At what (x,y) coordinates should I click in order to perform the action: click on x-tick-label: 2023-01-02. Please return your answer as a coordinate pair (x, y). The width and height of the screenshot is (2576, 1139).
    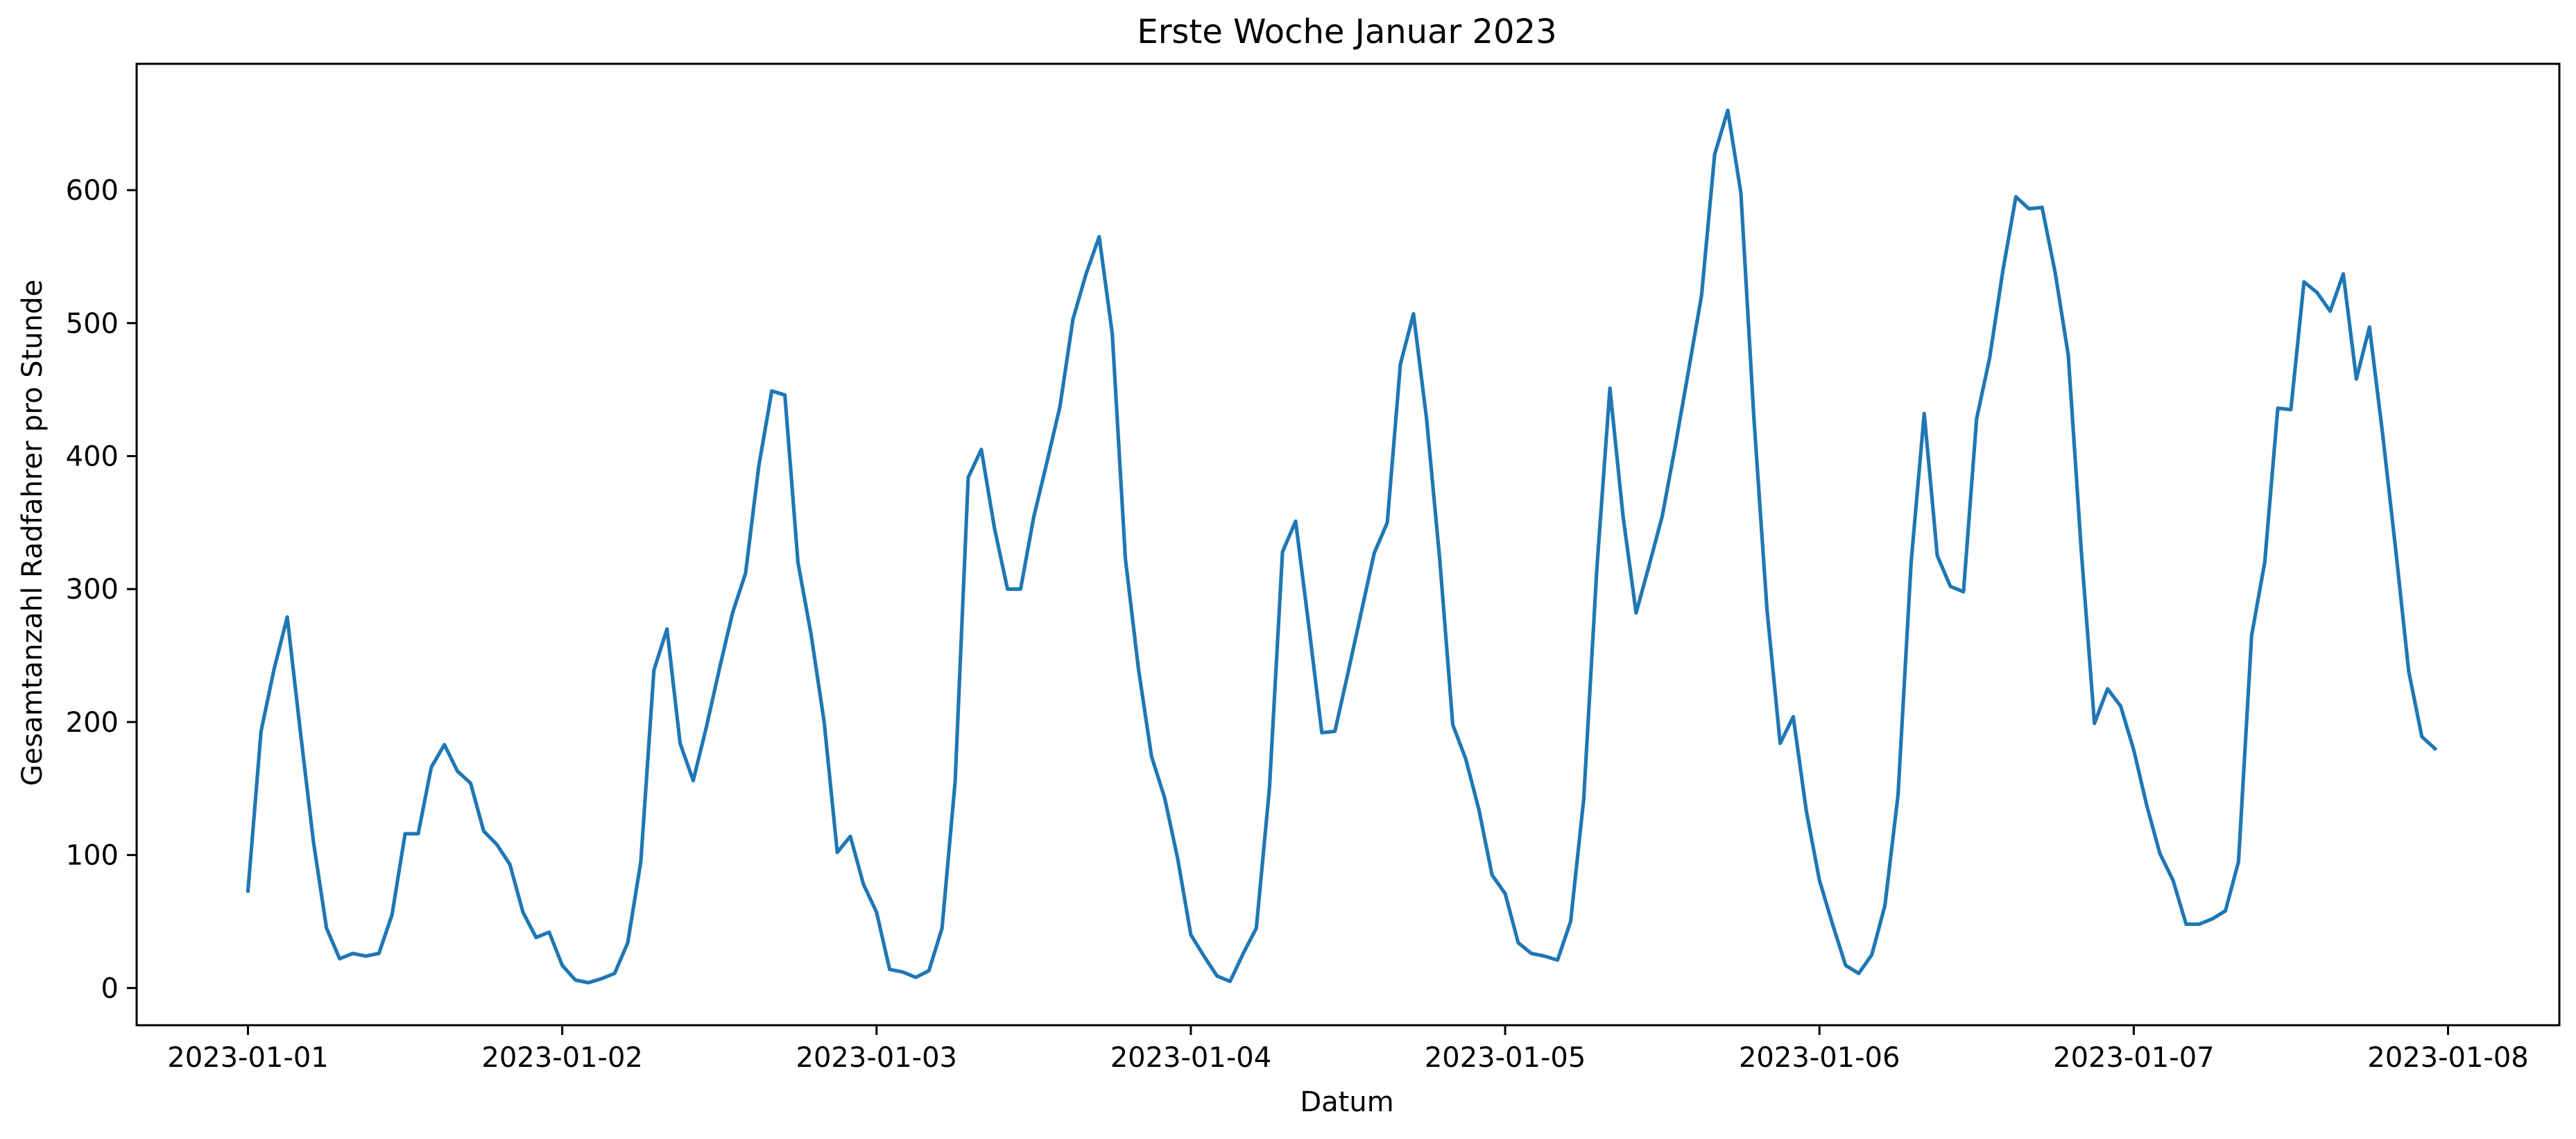
    Looking at the image, I should click on (561, 1058).